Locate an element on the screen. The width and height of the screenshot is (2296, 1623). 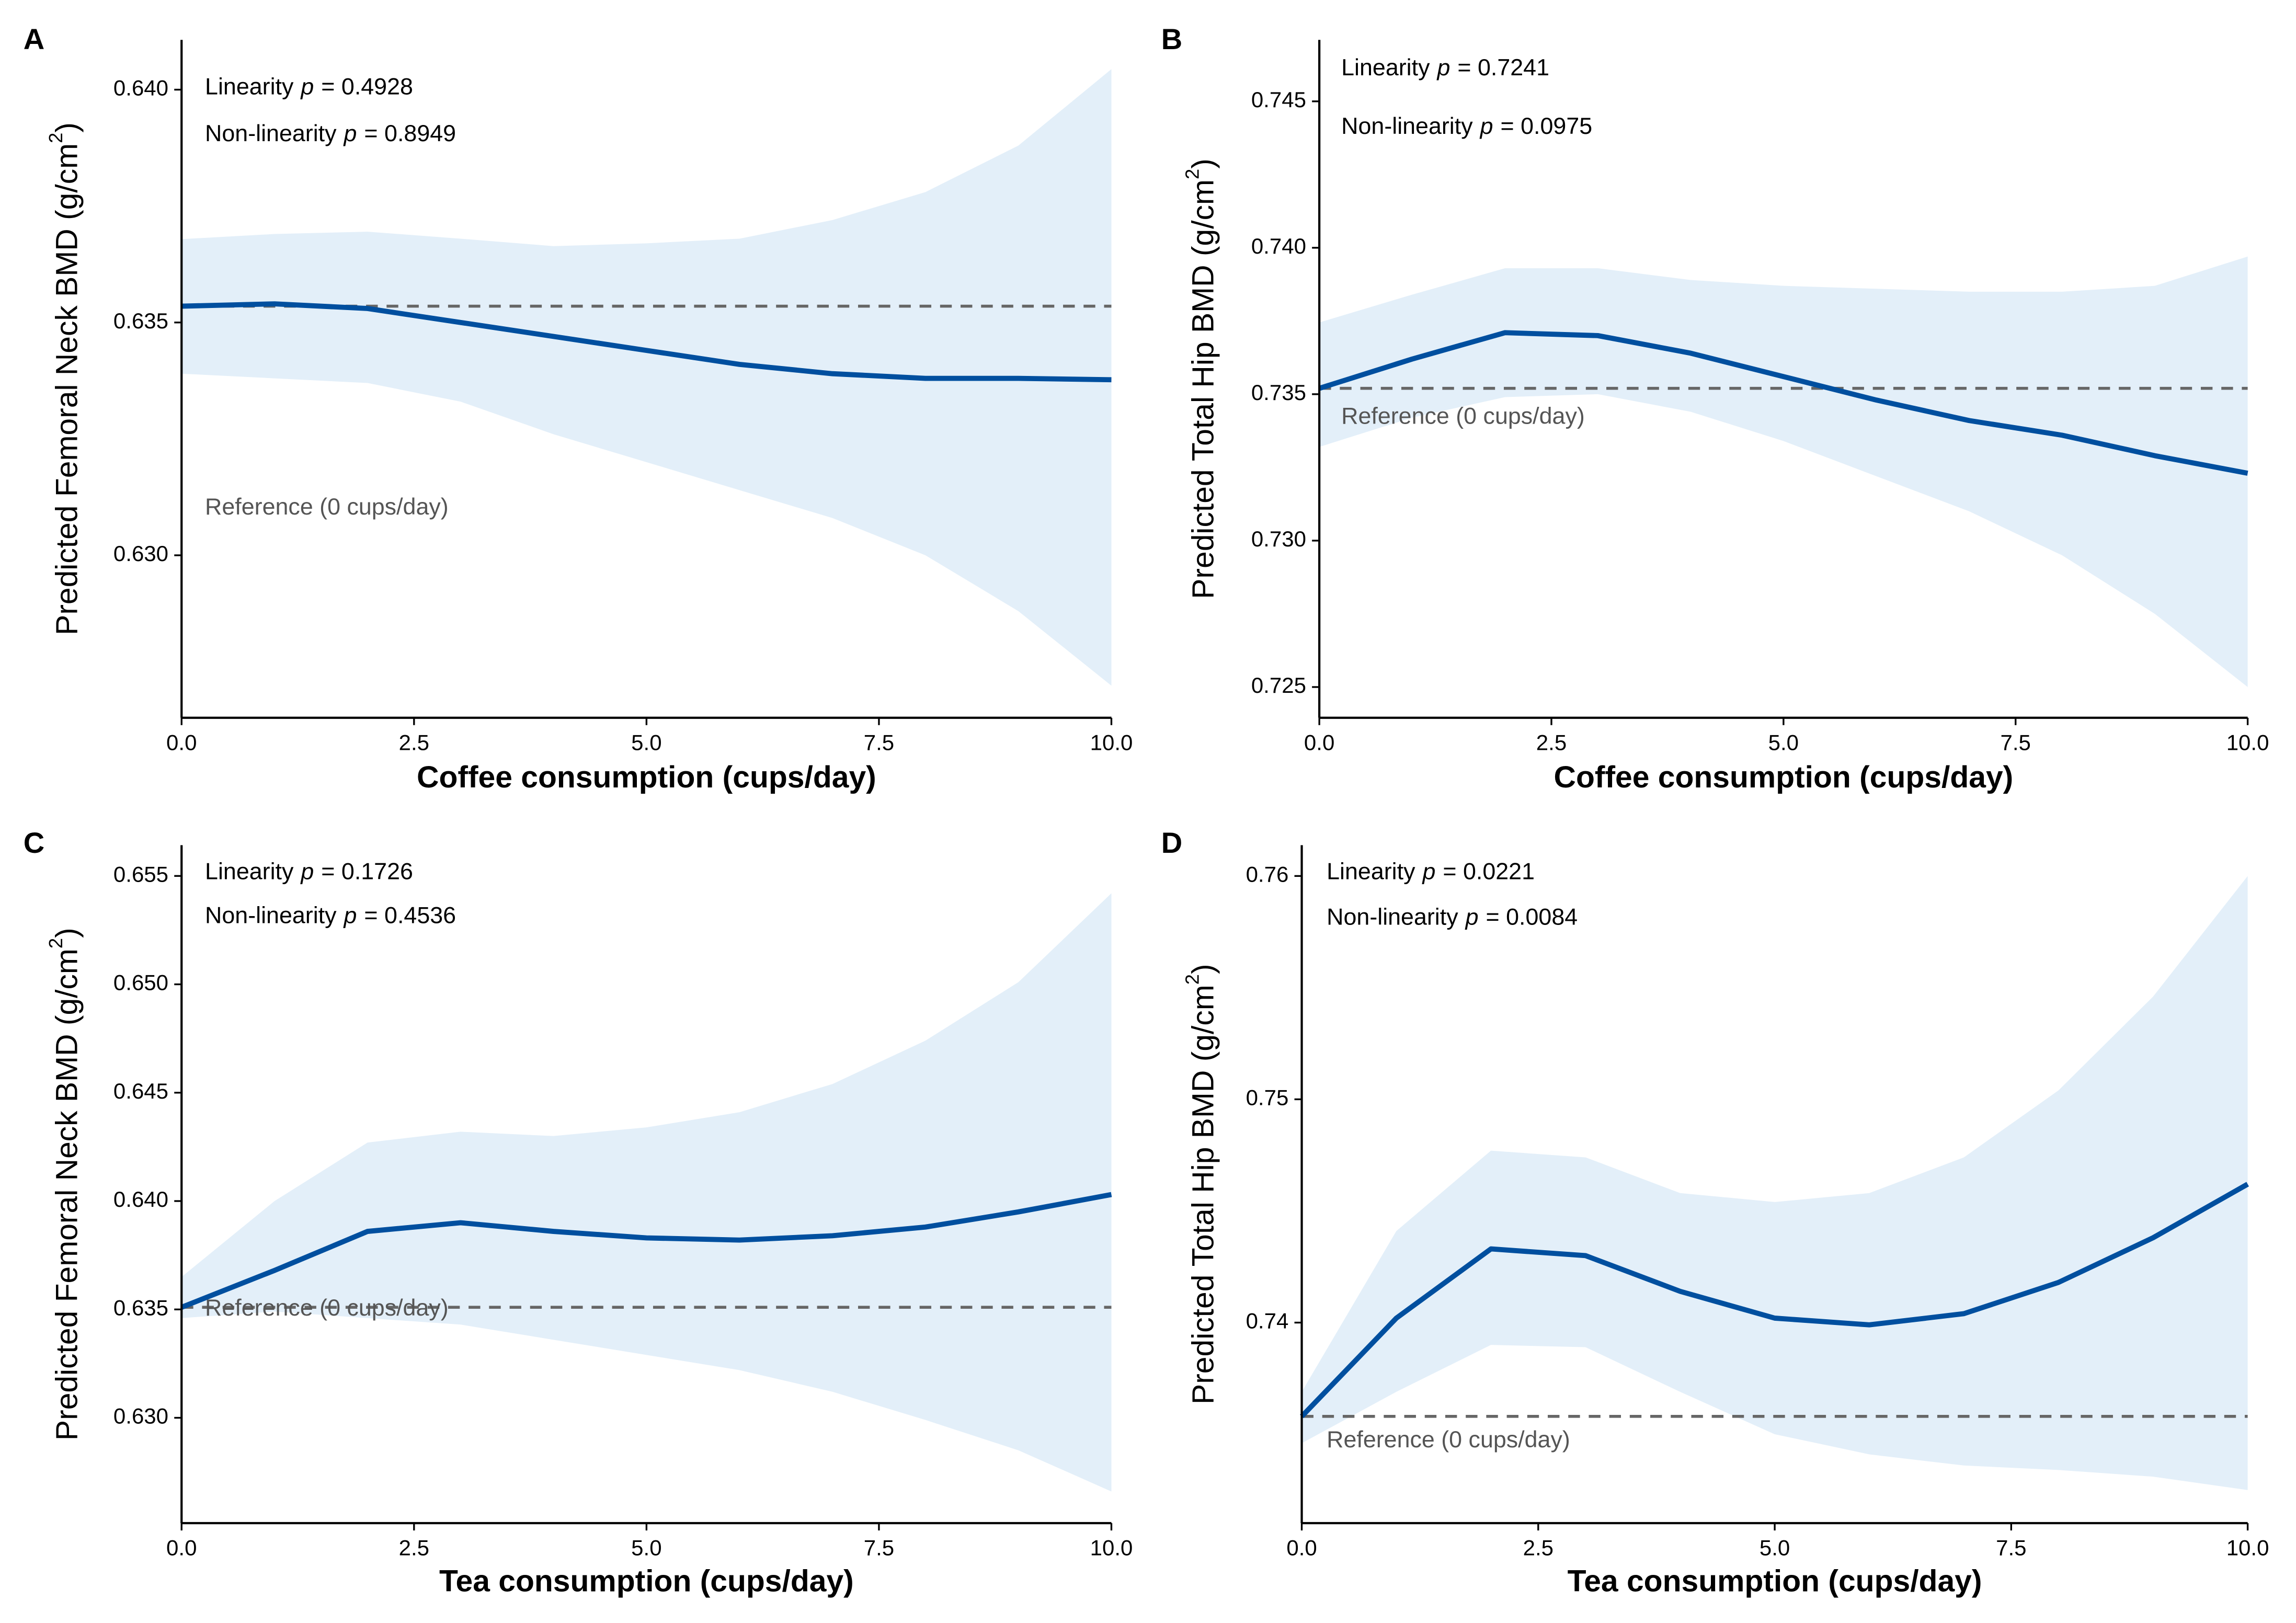
annotation-value: = 0.7241 is located at coordinates (1503, 68).